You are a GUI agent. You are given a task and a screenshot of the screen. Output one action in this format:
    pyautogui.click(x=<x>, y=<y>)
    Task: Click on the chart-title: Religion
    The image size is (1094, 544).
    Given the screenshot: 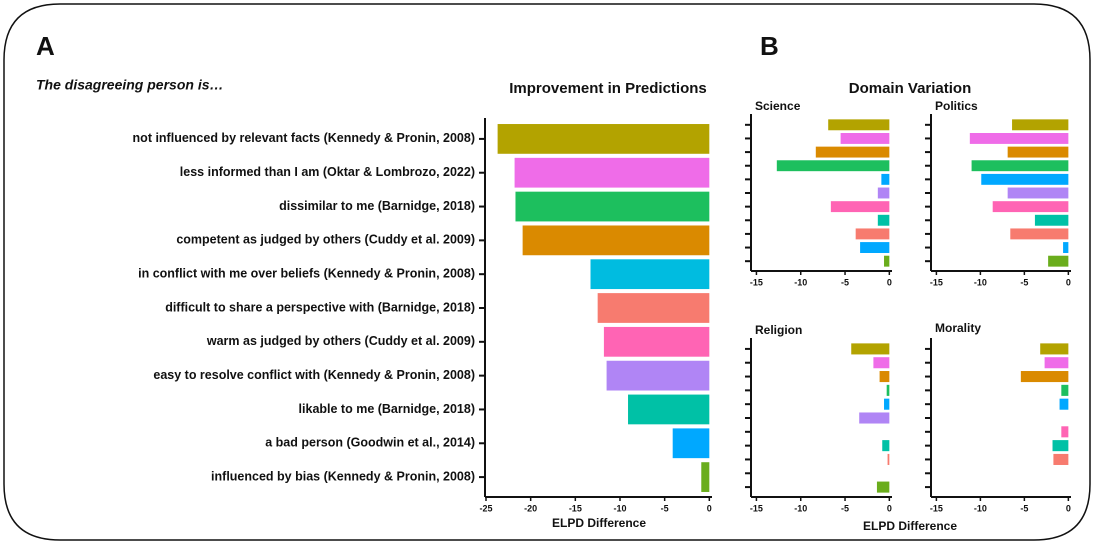 What is the action you would take?
    pyautogui.click(x=778, y=330)
    